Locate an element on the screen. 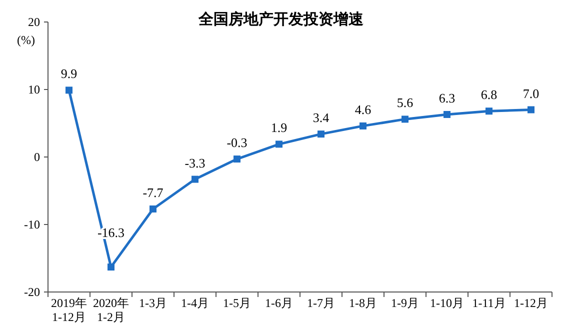  x-tick-label: 2020年 1-2月 is located at coordinates (111, 310).